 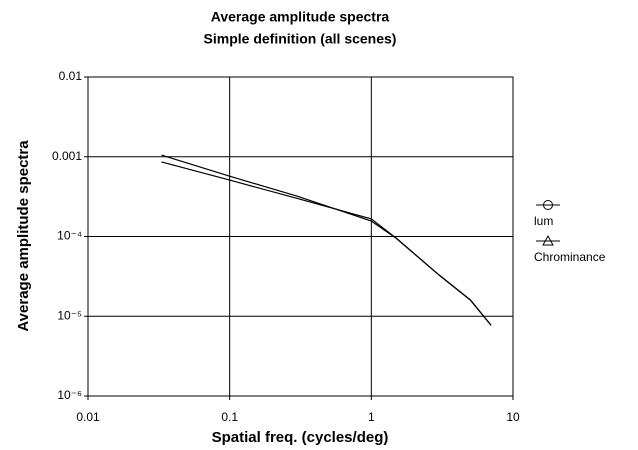 I want to click on y-tick-label: 10⁻⁶, so click(x=69, y=395).